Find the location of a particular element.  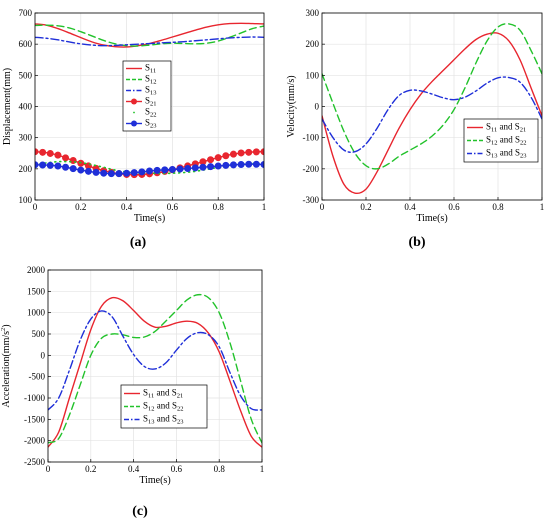

legend-label-23: S23 is located at coordinates (151, 124).